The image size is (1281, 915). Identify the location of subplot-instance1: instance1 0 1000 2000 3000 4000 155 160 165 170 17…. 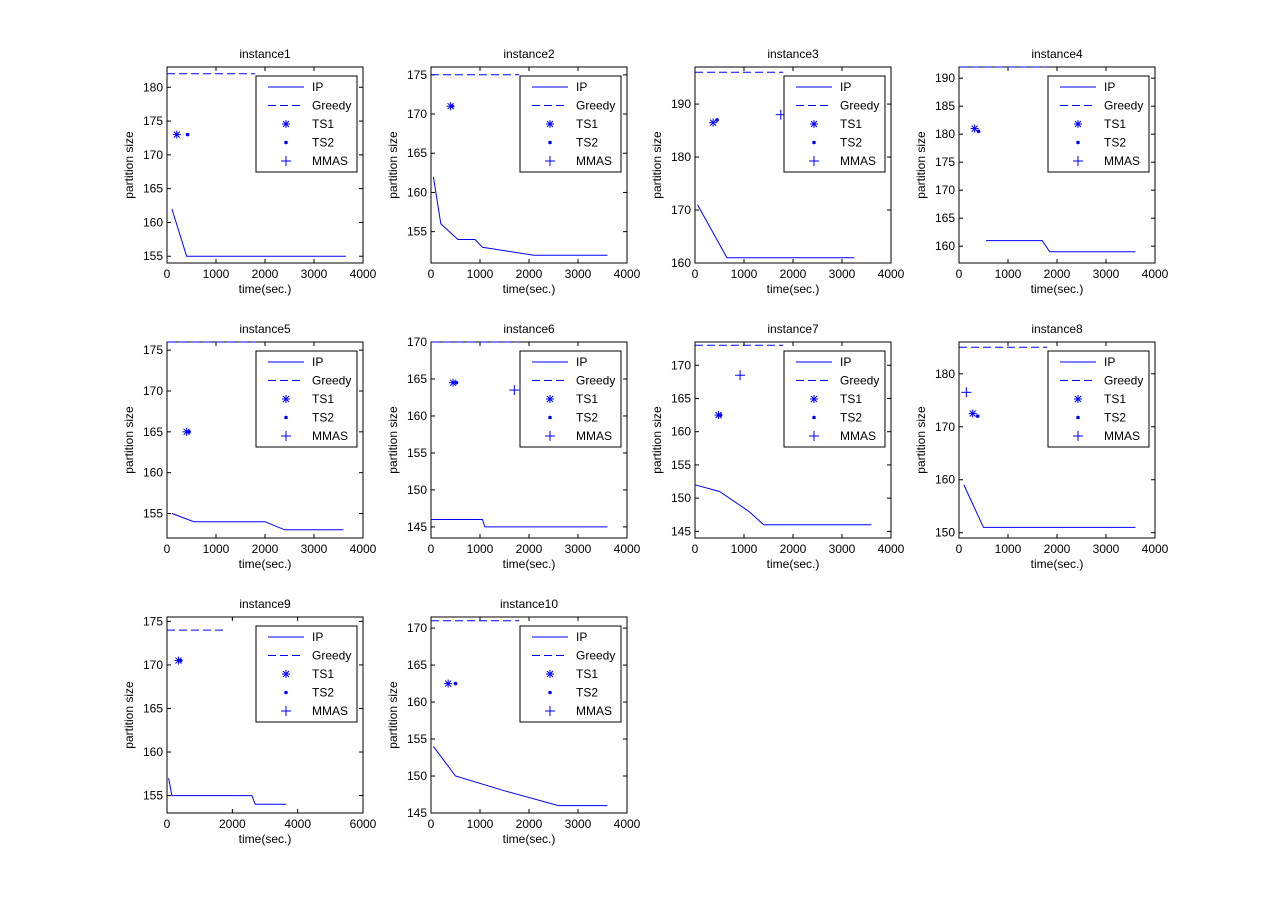
(249, 171).